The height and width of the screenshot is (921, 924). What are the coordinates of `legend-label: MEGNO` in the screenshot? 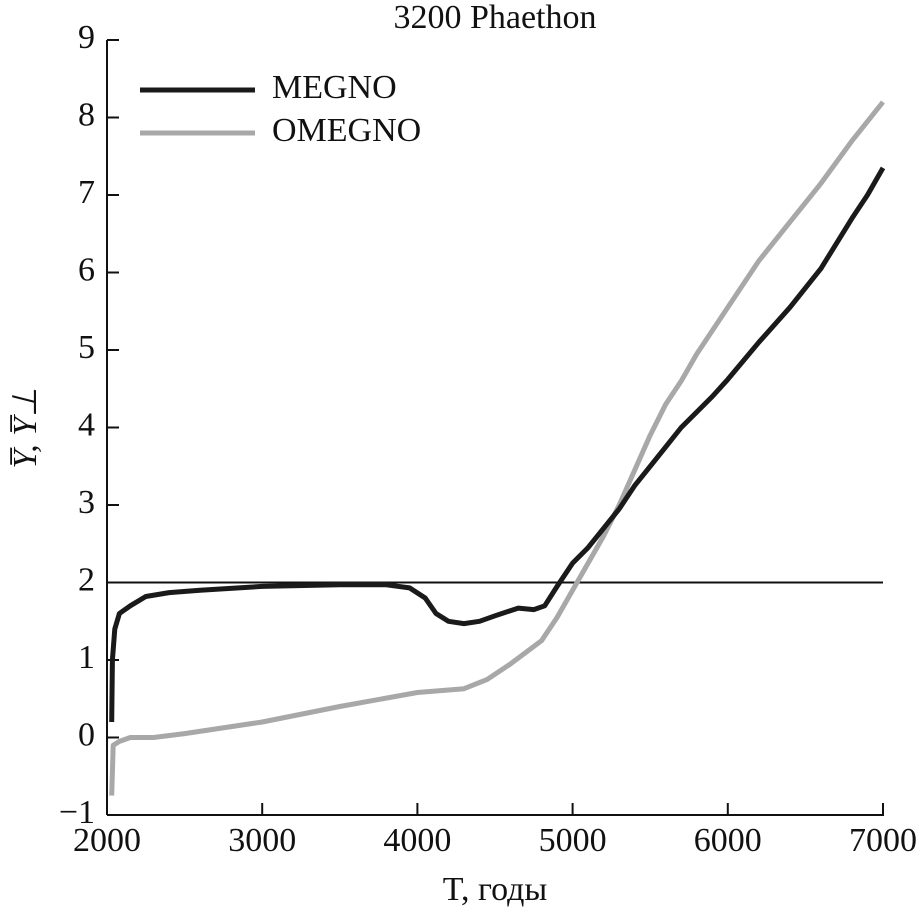 It's located at (334, 87).